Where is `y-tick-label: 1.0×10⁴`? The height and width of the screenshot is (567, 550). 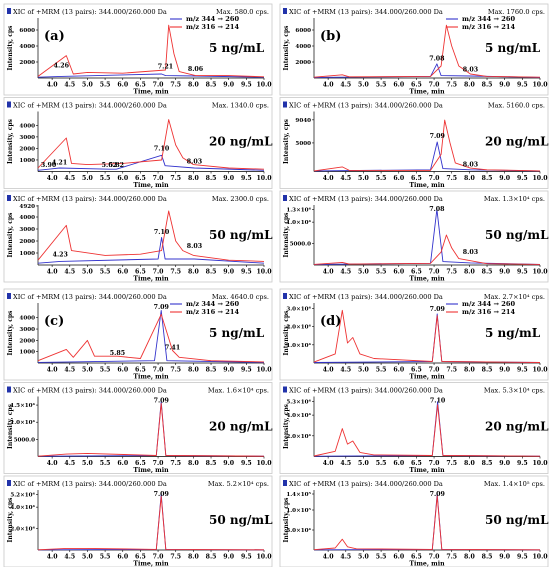
y-tick-label: 1.0×10⁴ is located at coordinates (22, 422).